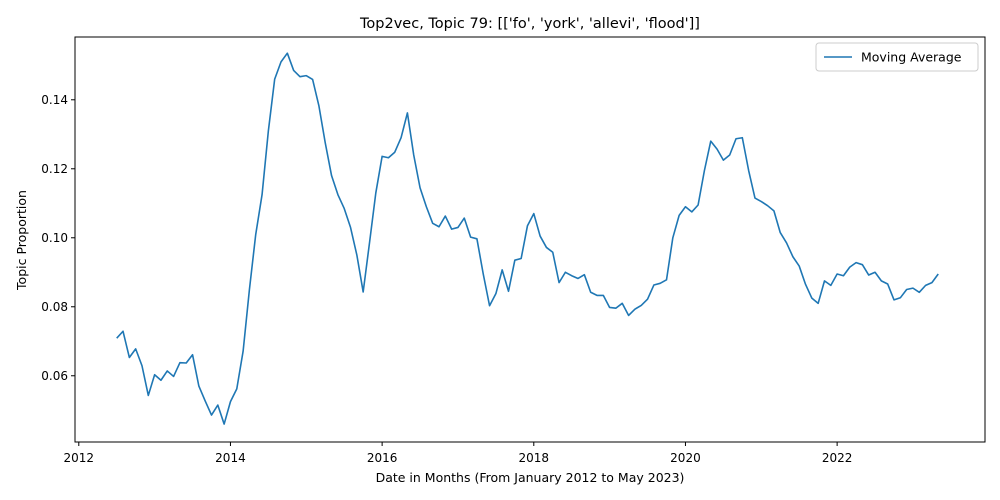 This screenshot has width=1000, height=500. Describe the element at coordinates (54, 238) in the screenshot. I see `y-tick-label: 0.10` at that location.